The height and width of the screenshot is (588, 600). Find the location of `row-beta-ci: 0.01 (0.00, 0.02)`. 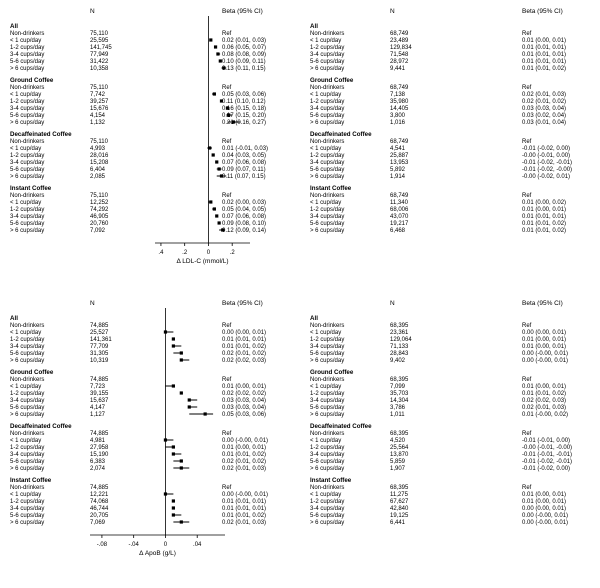

row-beta-ci: 0.01 (0.00, 0.02) is located at coordinates (544, 203).